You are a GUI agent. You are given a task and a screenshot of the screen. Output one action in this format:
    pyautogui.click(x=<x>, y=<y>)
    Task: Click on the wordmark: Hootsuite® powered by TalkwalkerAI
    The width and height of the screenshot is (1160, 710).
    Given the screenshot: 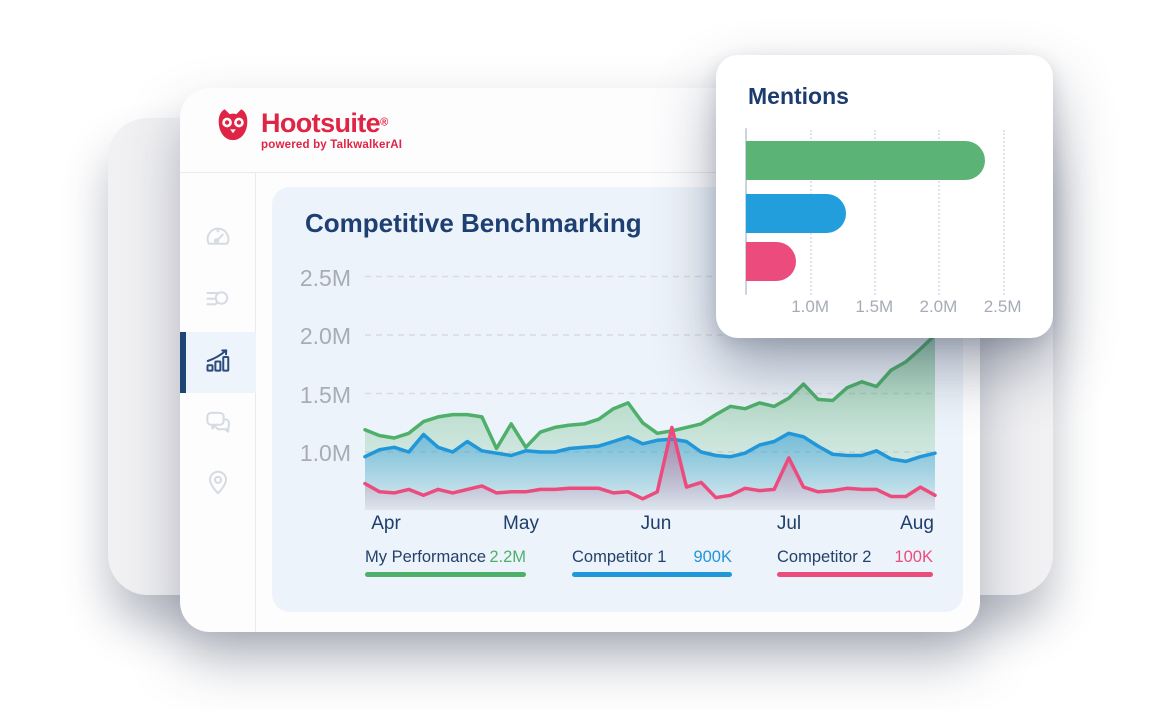 What is the action you would take?
    pyautogui.click(x=331, y=129)
    